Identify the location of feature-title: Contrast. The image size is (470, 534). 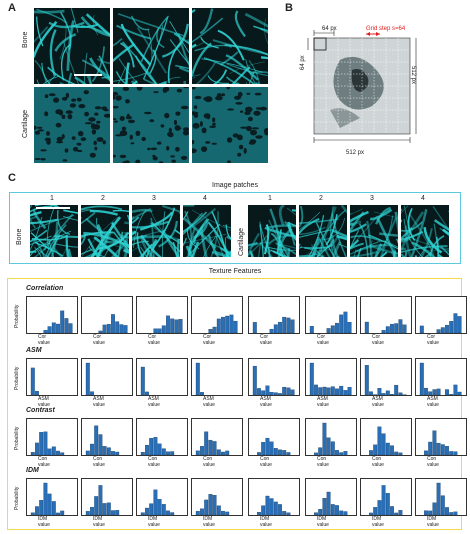
(40, 410).